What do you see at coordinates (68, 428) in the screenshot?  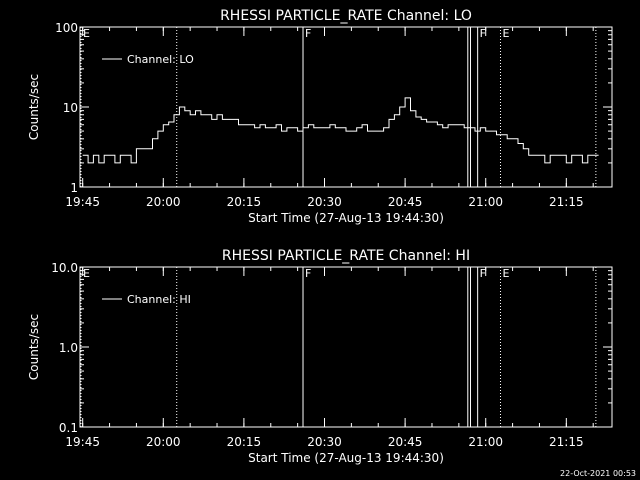 I see `y-tick-label: 0.1` at bounding box center [68, 428].